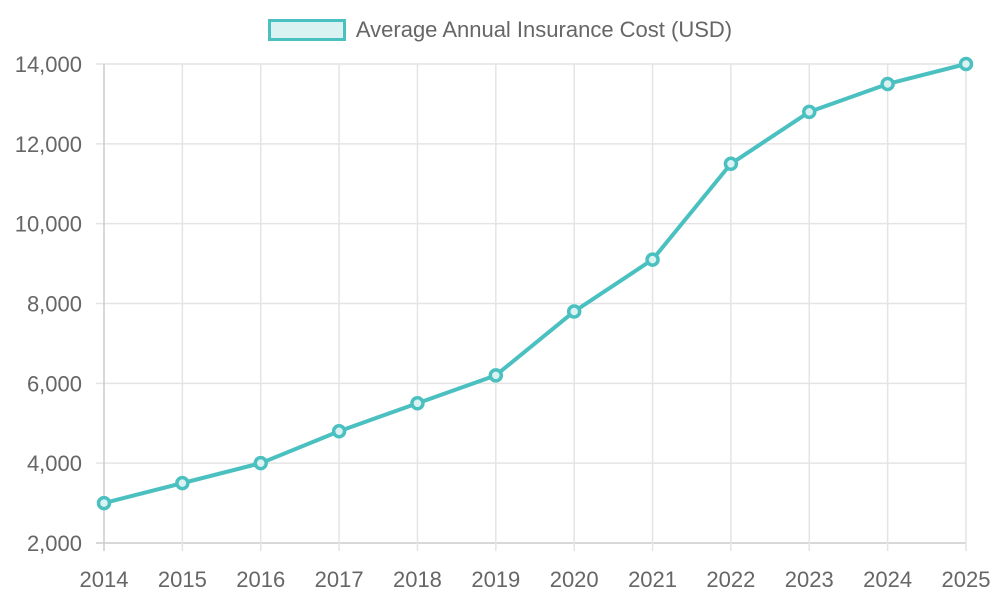 The width and height of the screenshot is (1000, 600). What do you see at coordinates (104, 579) in the screenshot?
I see `x-tick-label: 2014` at bounding box center [104, 579].